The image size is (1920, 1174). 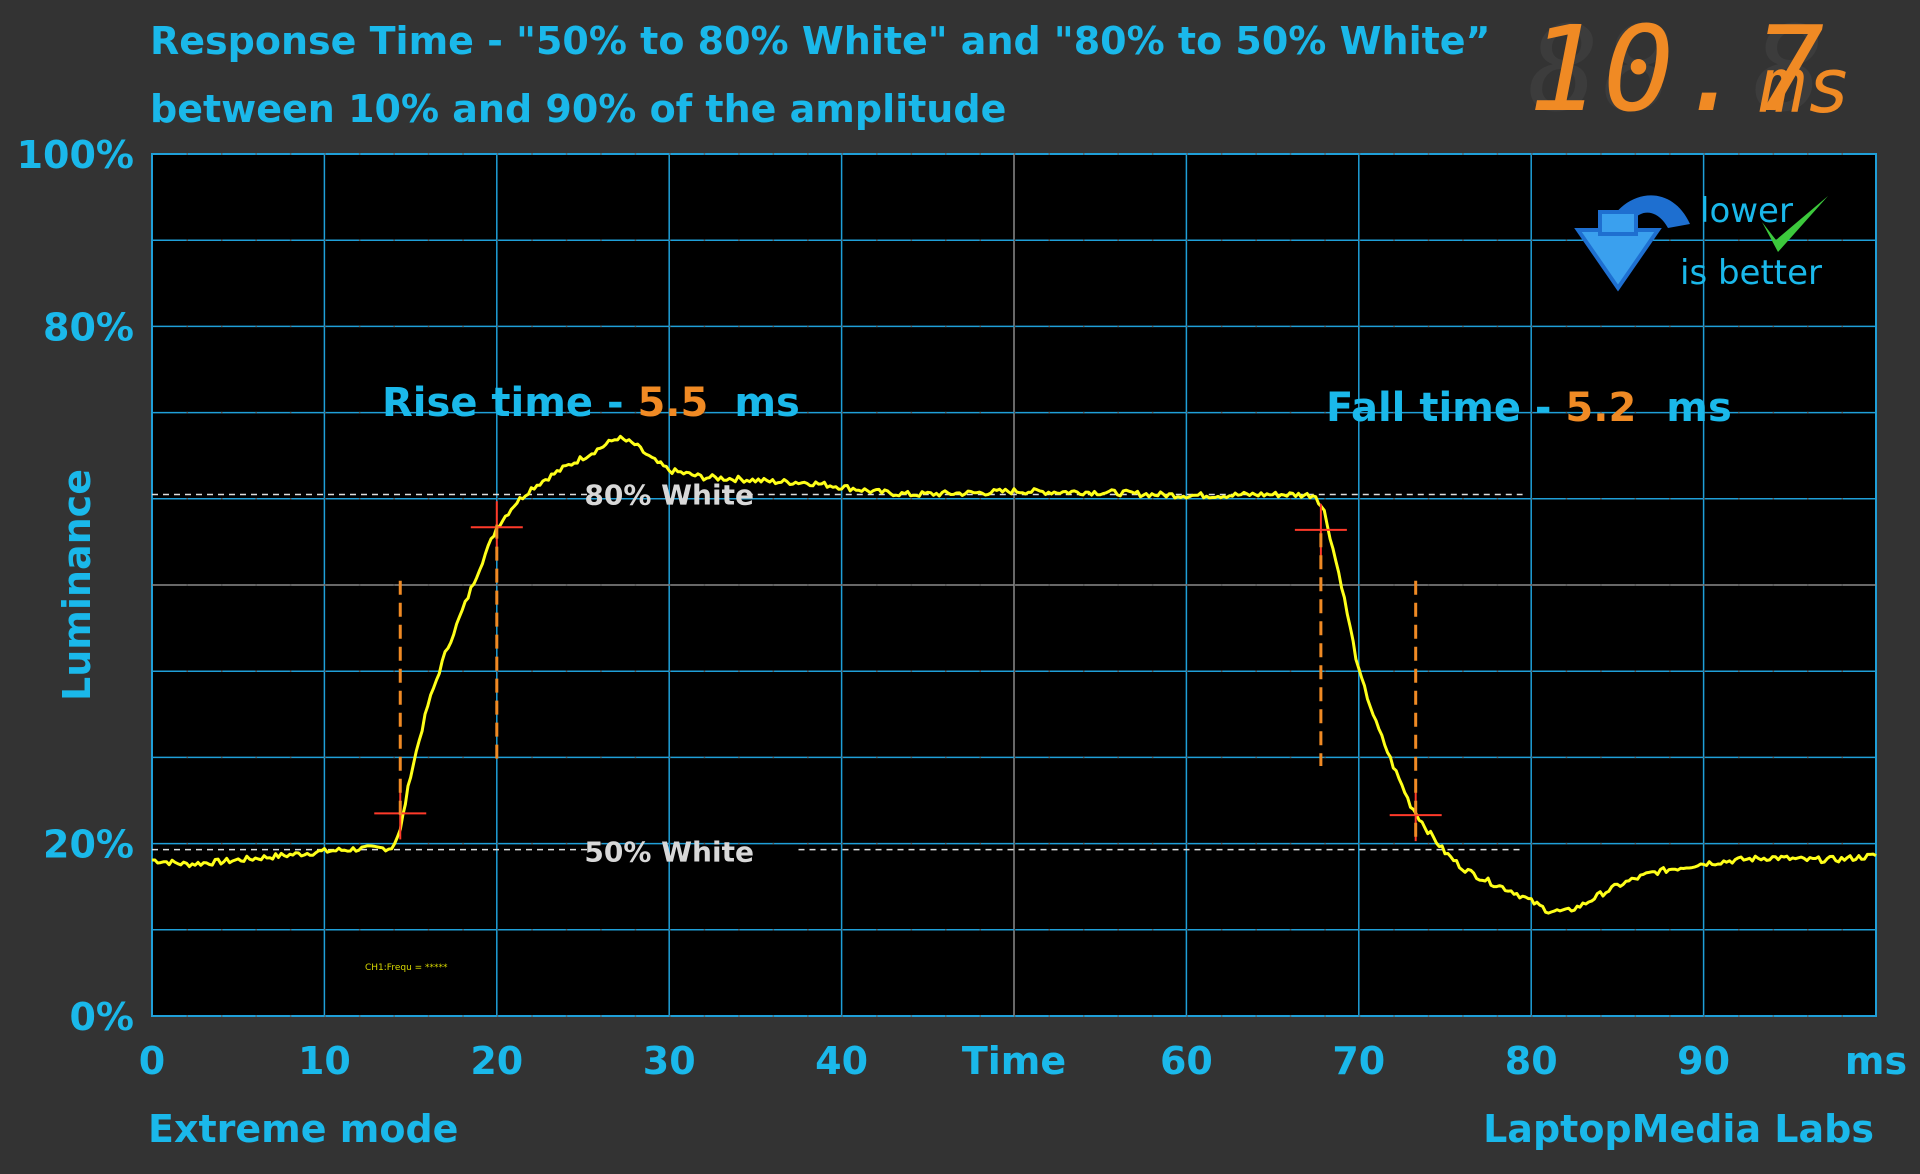 What do you see at coordinates (1678, 1129) in the screenshot?
I see `brand-label: LaptopMedia Labs` at bounding box center [1678, 1129].